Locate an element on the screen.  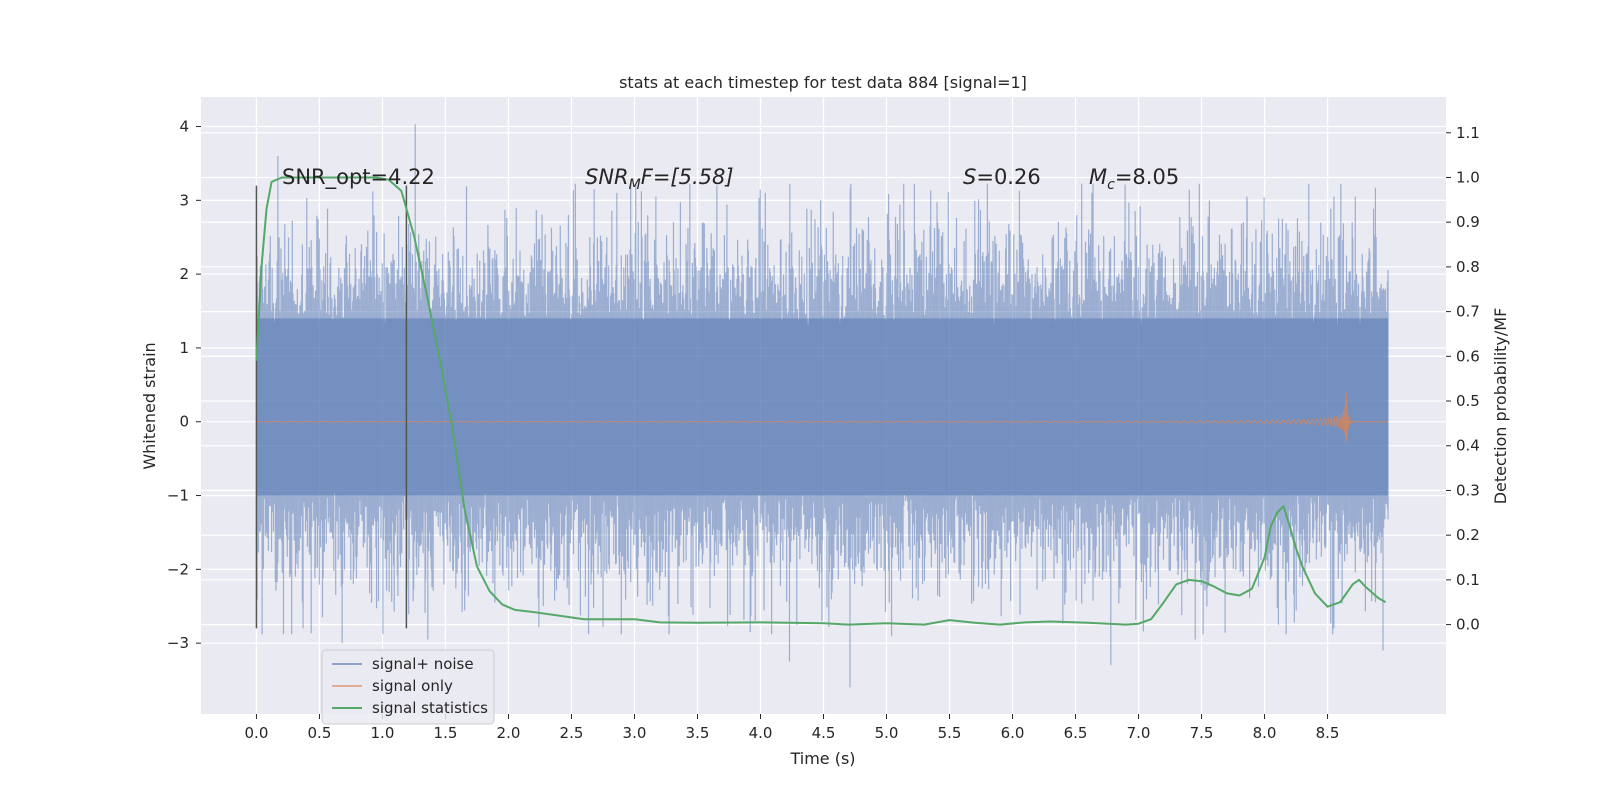
y-axis-label: Whitened strain is located at coordinates (149, 405).